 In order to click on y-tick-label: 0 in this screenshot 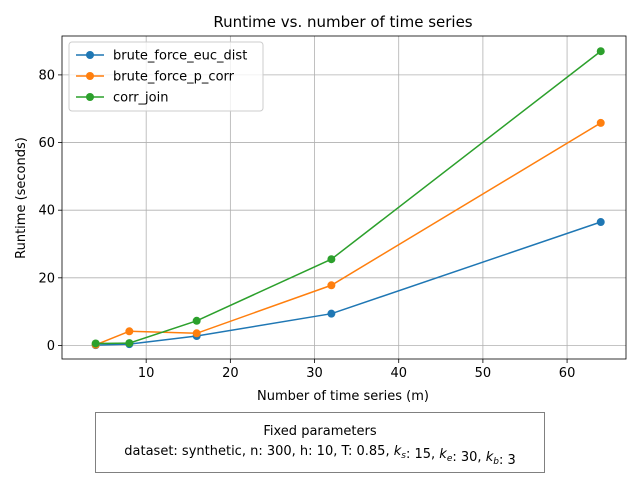, I will do `click(51, 346)`.